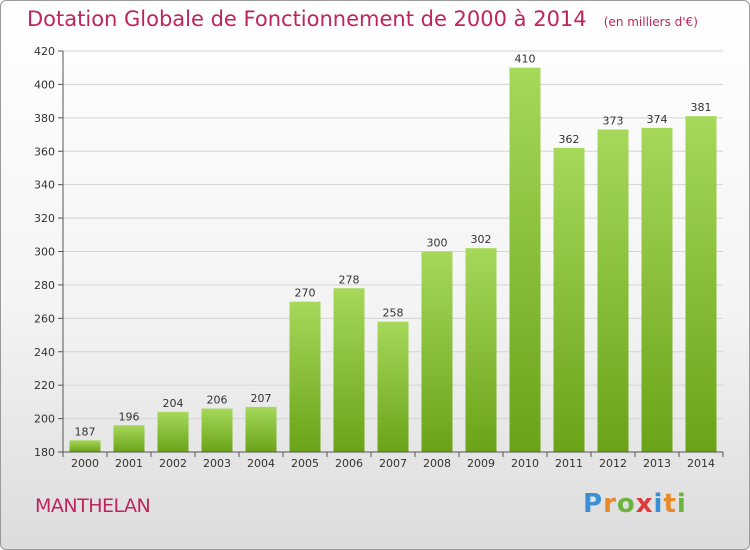 The height and width of the screenshot is (550, 750). What do you see at coordinates (701, 107) in the screenshot?
I see `data-label-2014: 381` at bounding box center [701, 107].